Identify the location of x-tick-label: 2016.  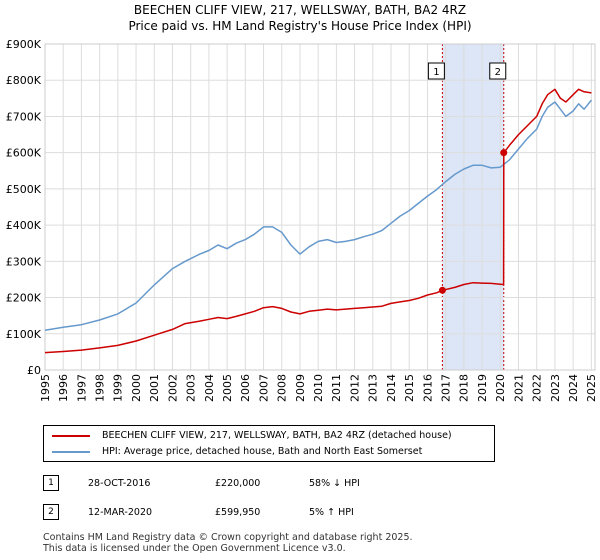
(427, 388).